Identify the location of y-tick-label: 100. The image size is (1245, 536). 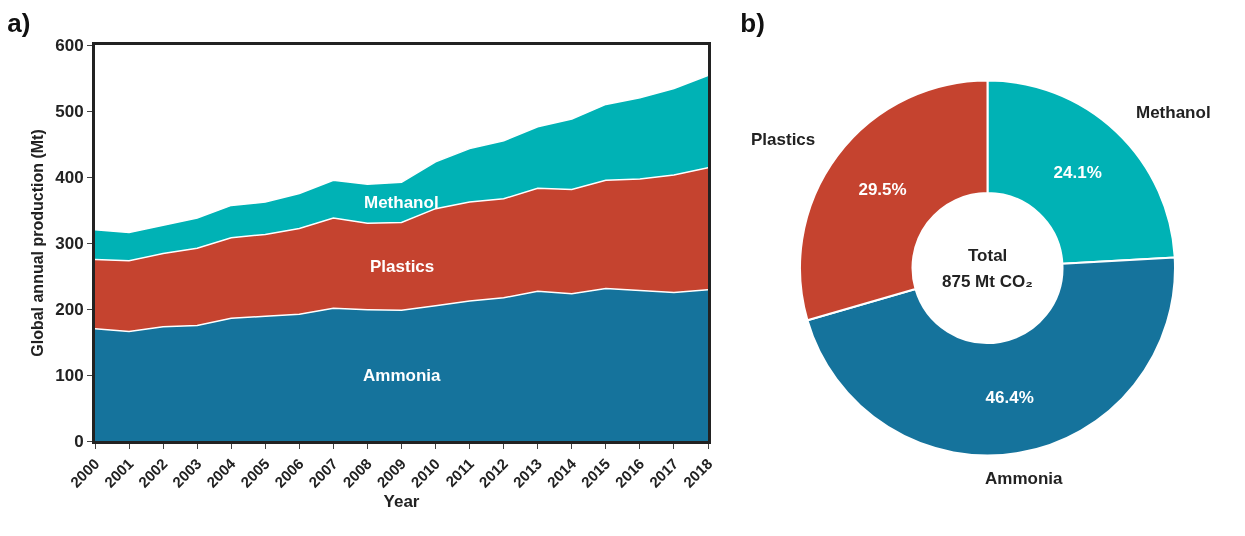
(69, 375).